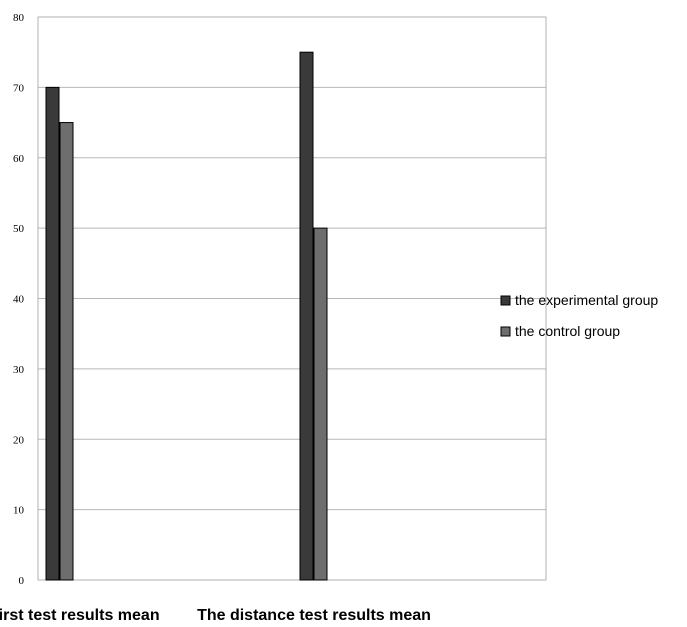 This screenshot has height=627, width=687. What do you see at coordinates (19, 159) in the screenshot?
I see `y-tick-label: 60` at bounding box center [19, 159].